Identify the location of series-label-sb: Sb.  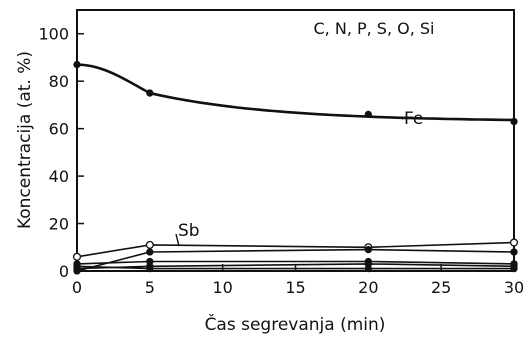
(189, 231).